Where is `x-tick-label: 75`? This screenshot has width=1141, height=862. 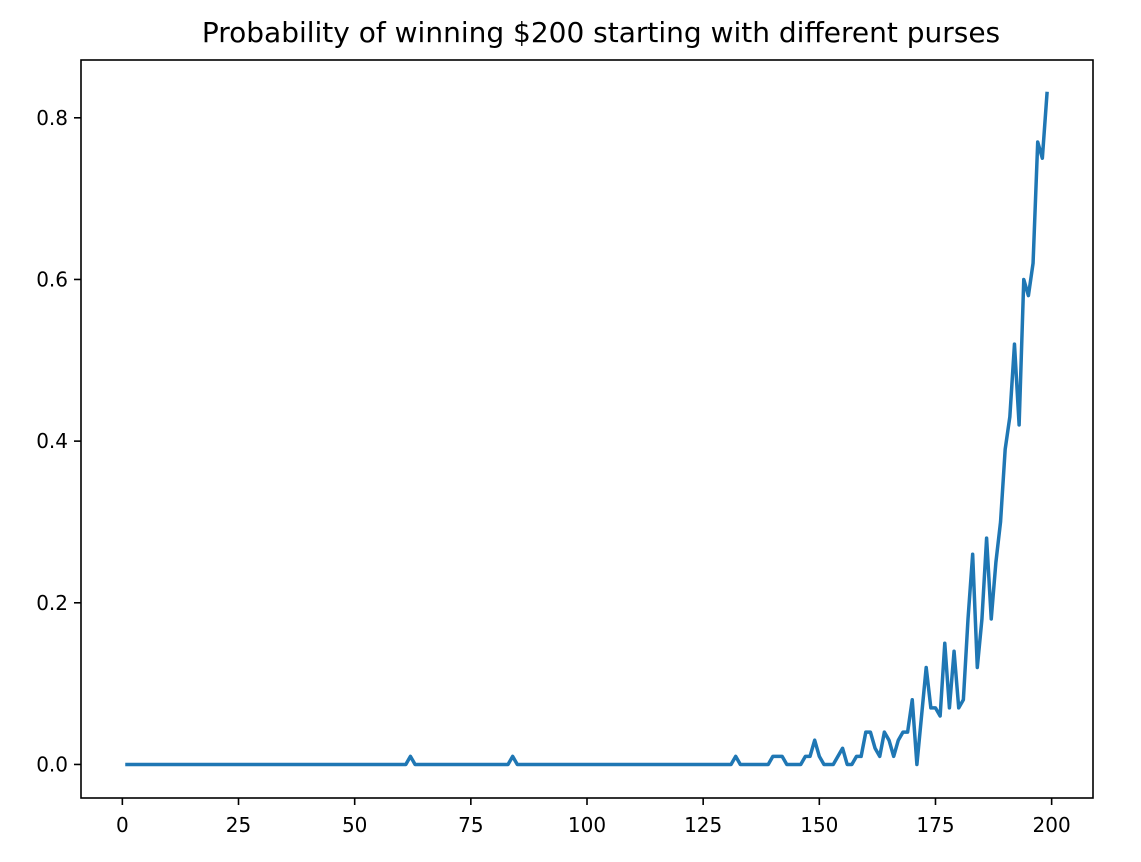 x-tick-label: 75 is located at coordinates (470, 825).